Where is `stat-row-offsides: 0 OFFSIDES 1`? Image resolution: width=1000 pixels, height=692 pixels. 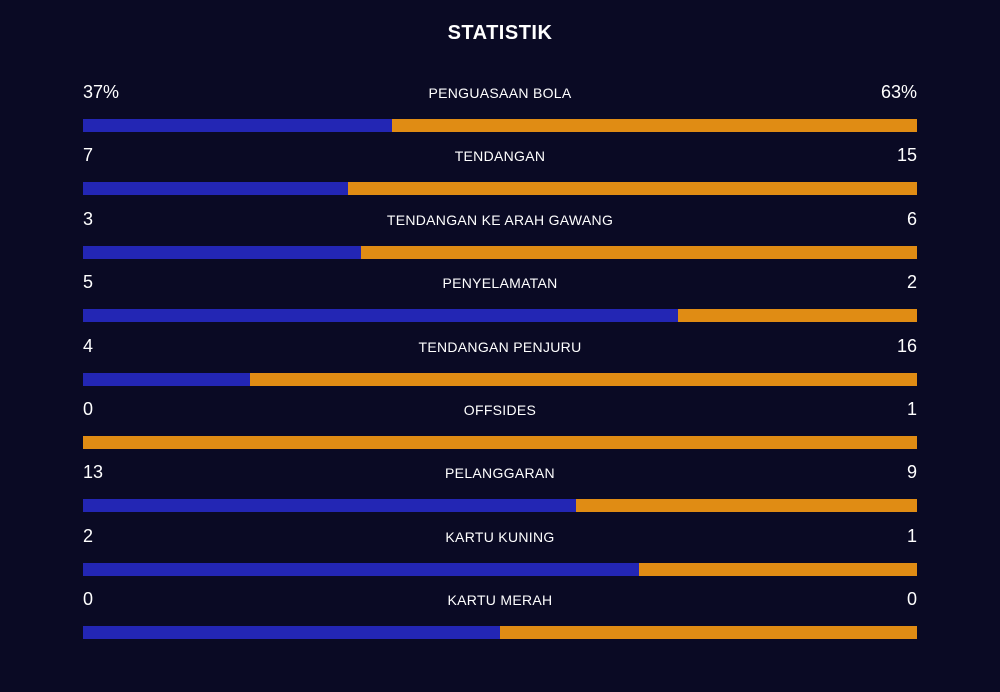
stat-row-offsides: 0 OFFSIDES 1 is located at coordinates (500, 428).